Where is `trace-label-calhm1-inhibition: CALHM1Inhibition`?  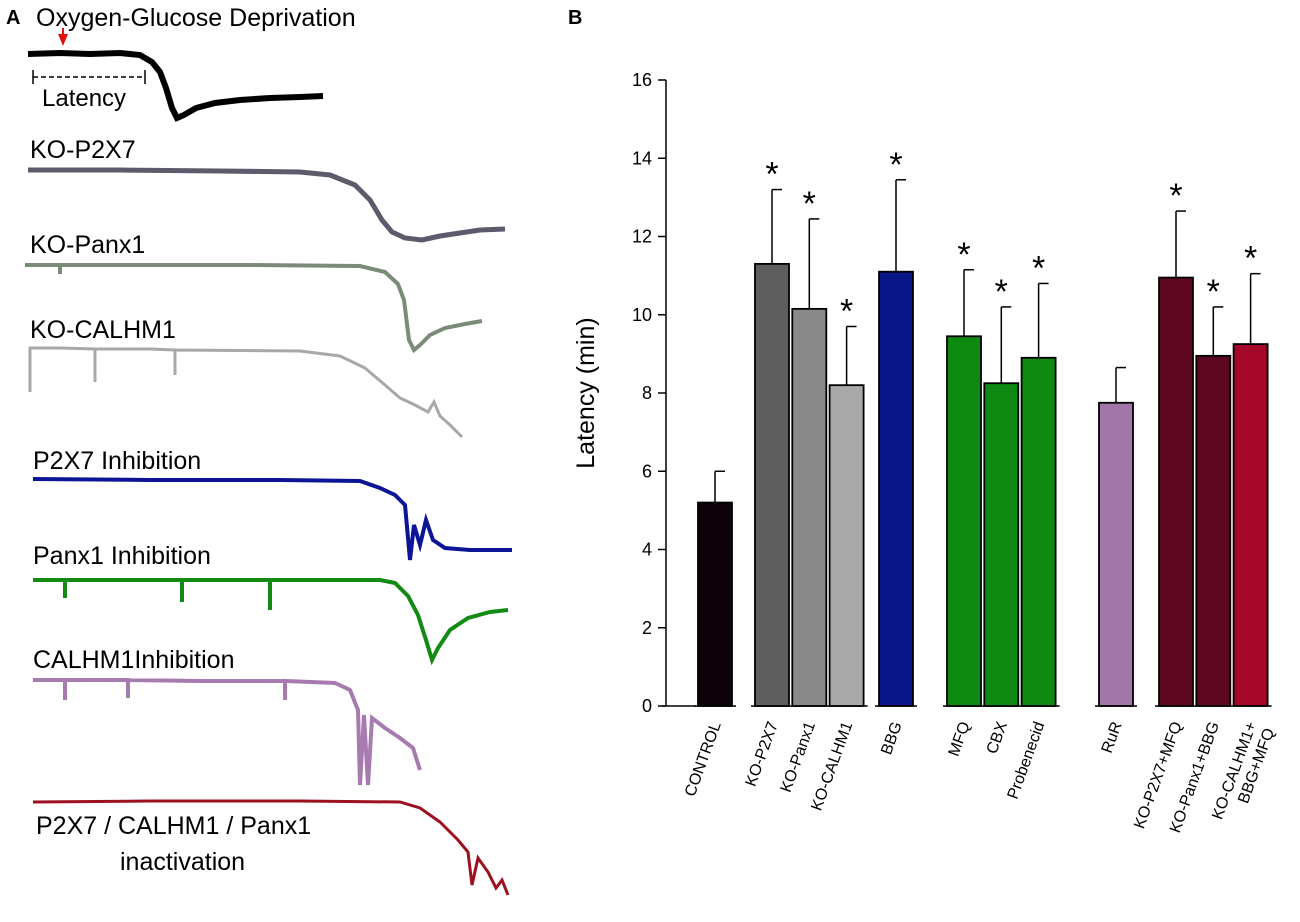
trace-label-calhm1-inhibition: CALHM1Inhibition is located at coordinates (134, 660).